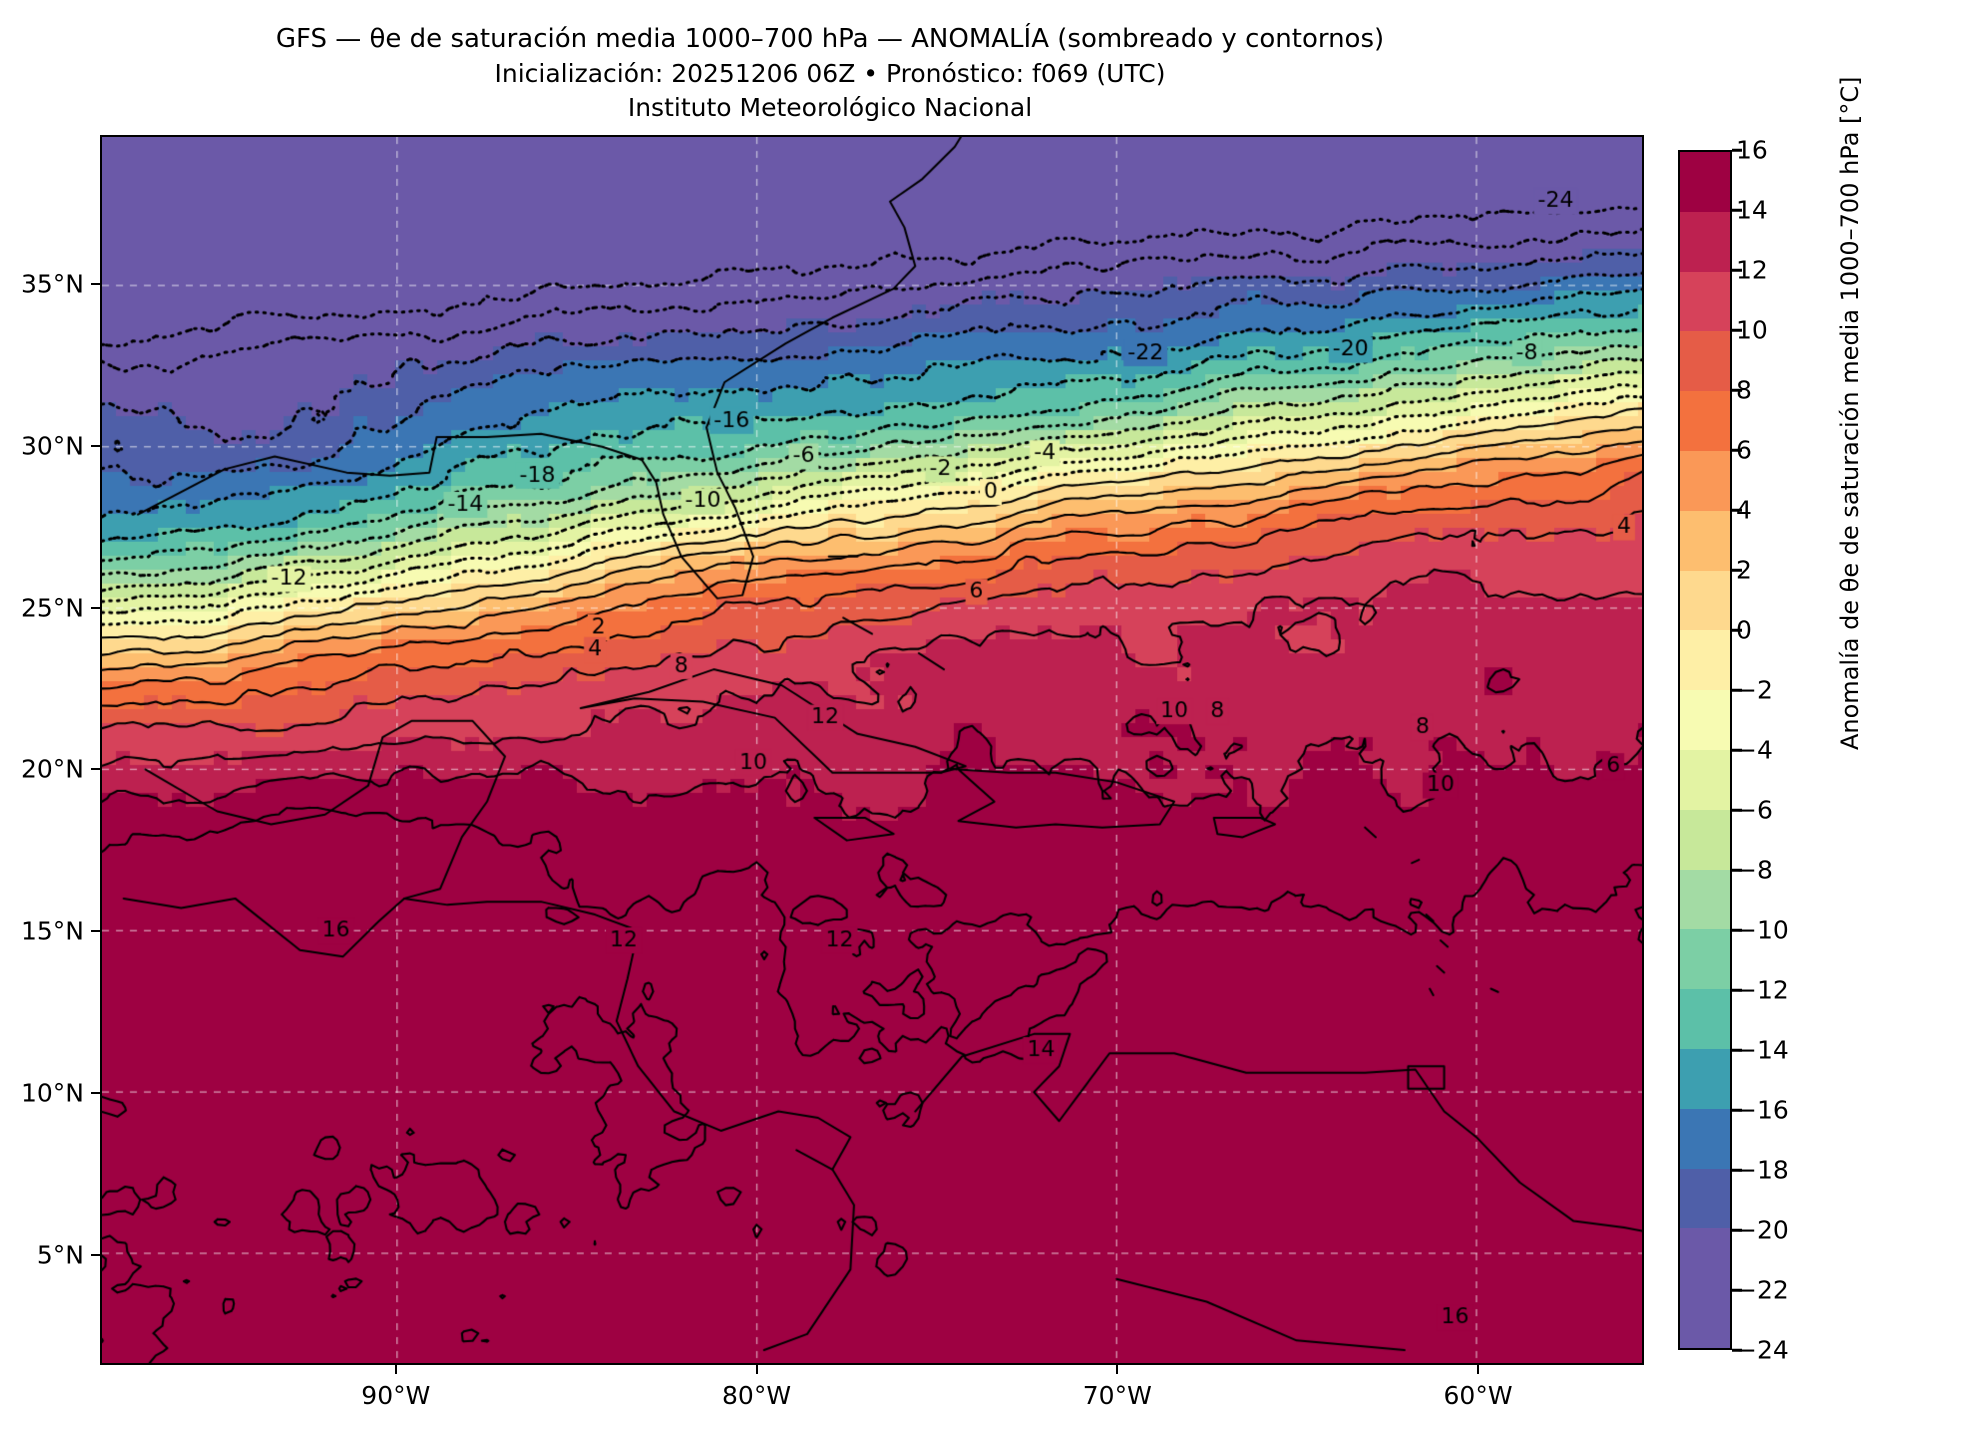 Image resolution: width=1980 pixels, height=1440 pixels. Describe the element at coordinates (1762, 1350) in the screenshot. I see `colorbar-tick-label: −24` at that location.